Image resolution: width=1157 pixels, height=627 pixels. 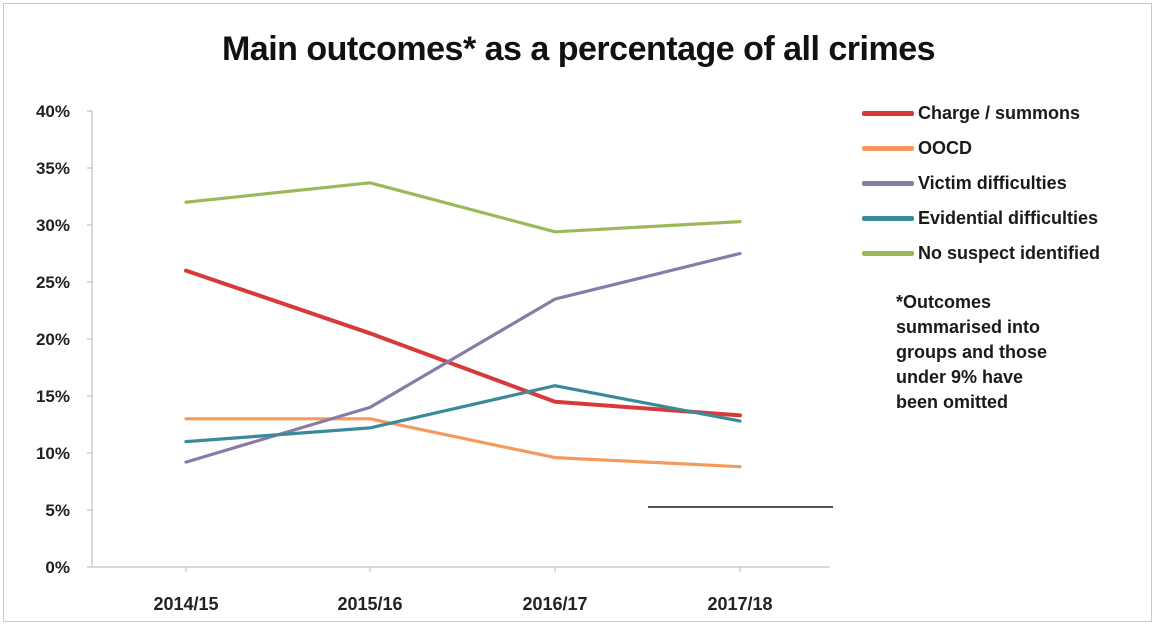 What do you see at coordinates (463, 443) in the screenshot?
I see `series-line-oocd` at bounding box center [463, 443].